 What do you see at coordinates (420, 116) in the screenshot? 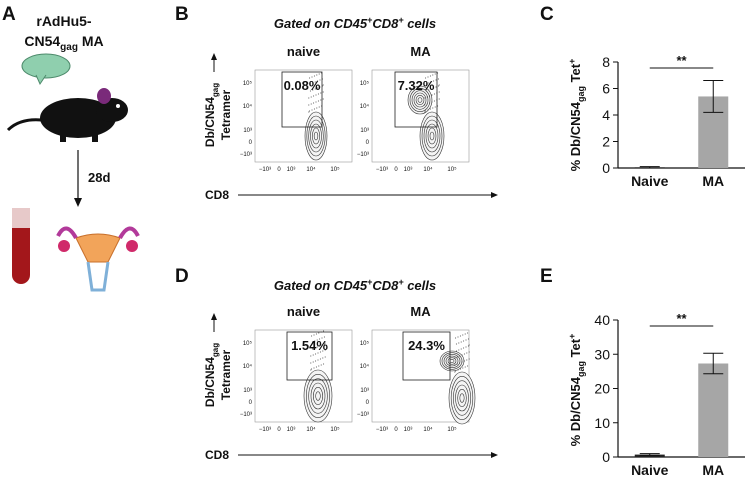
I see `plot-frame` at bounding box center [420, 116].